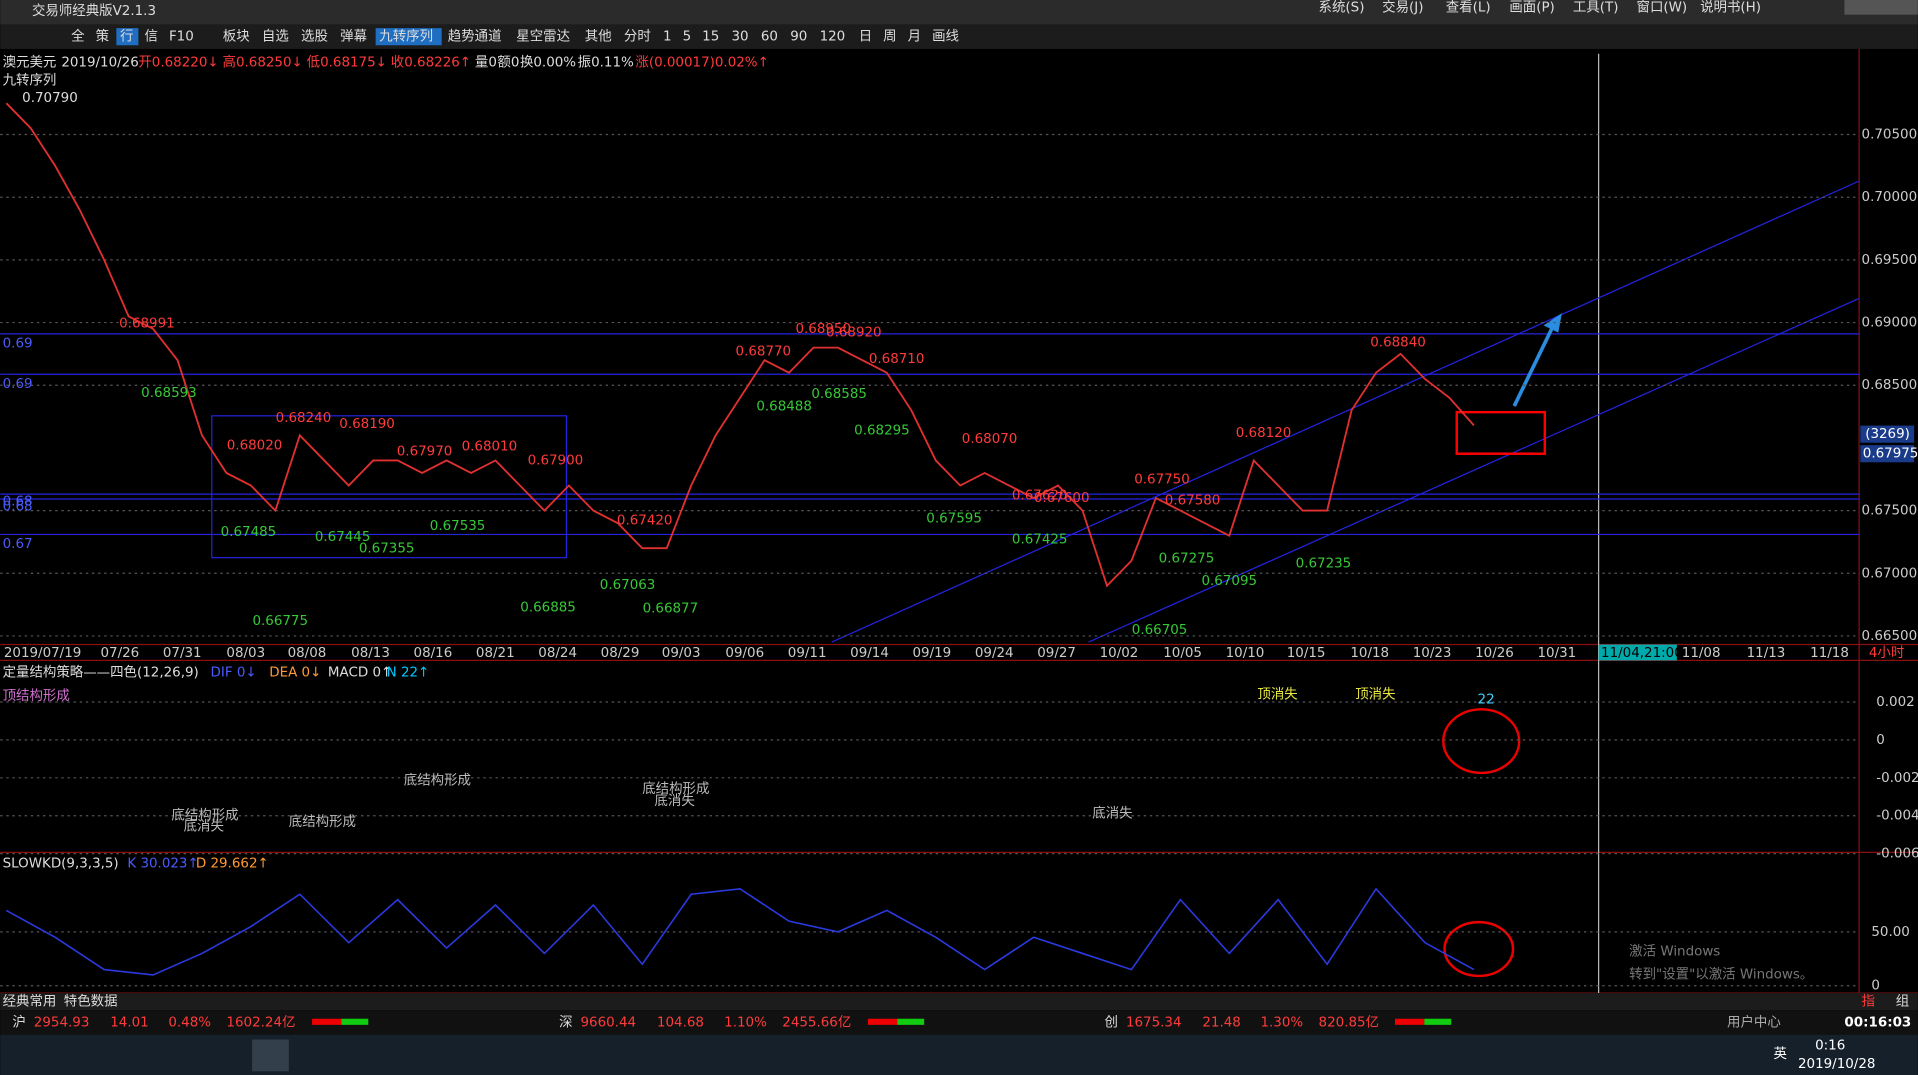 The image size is (1918, 1075). What do you see at coordinates (1836, 1064) in the screenshot?
I see `tray-date: 2019/10/28` at bounding box center [1836, 1064].